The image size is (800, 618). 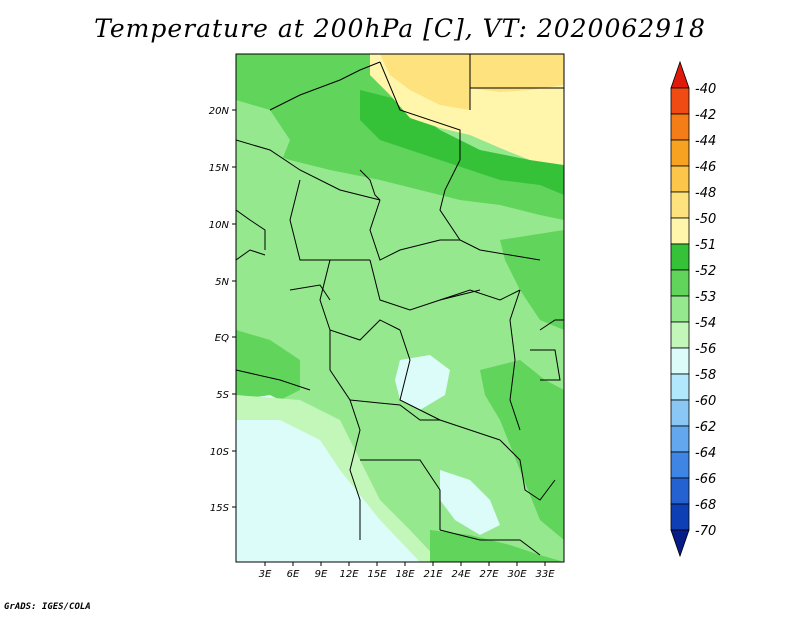 I want to click on lat-label: 20N, so click(x=219, y=111).